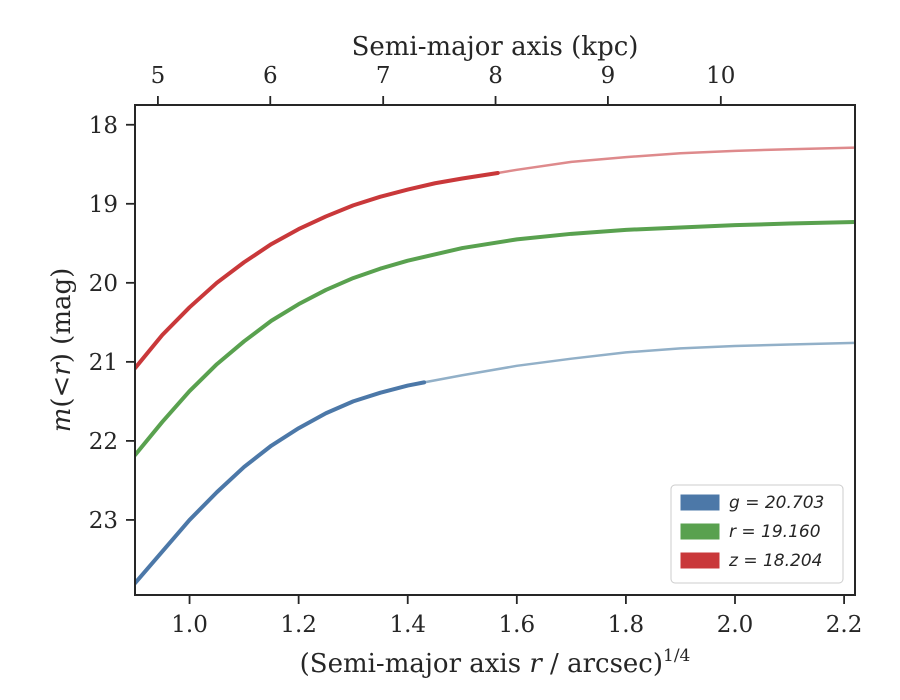  I want to click on y-tick-label-3: 21, so click(103, 363).